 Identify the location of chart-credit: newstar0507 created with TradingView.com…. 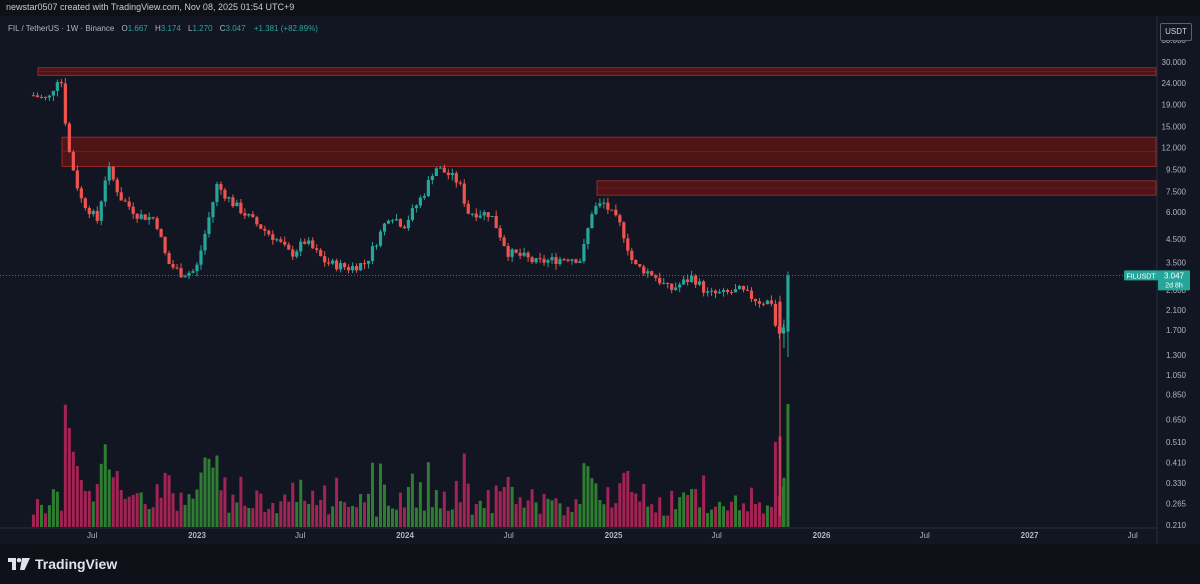
(150, 7).